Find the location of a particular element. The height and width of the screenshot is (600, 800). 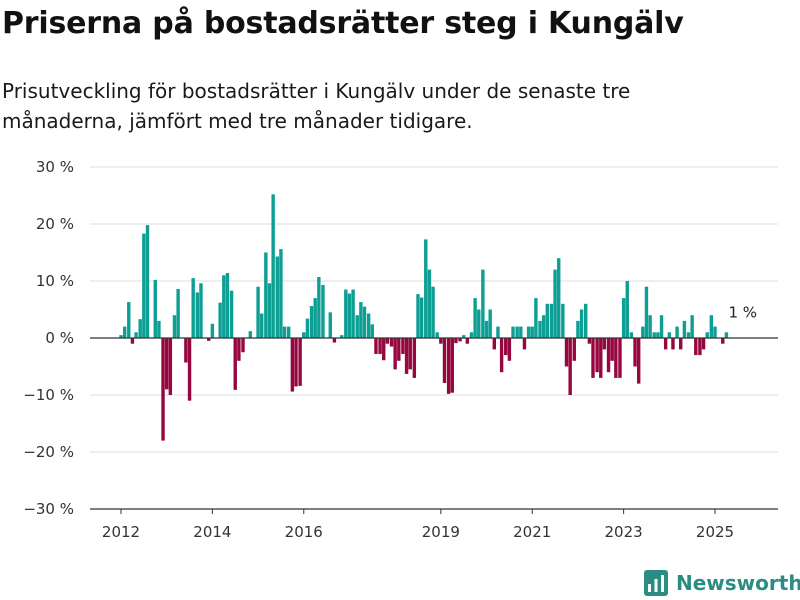

x-tick-label: 2016 is located at coordinates (304, 532).